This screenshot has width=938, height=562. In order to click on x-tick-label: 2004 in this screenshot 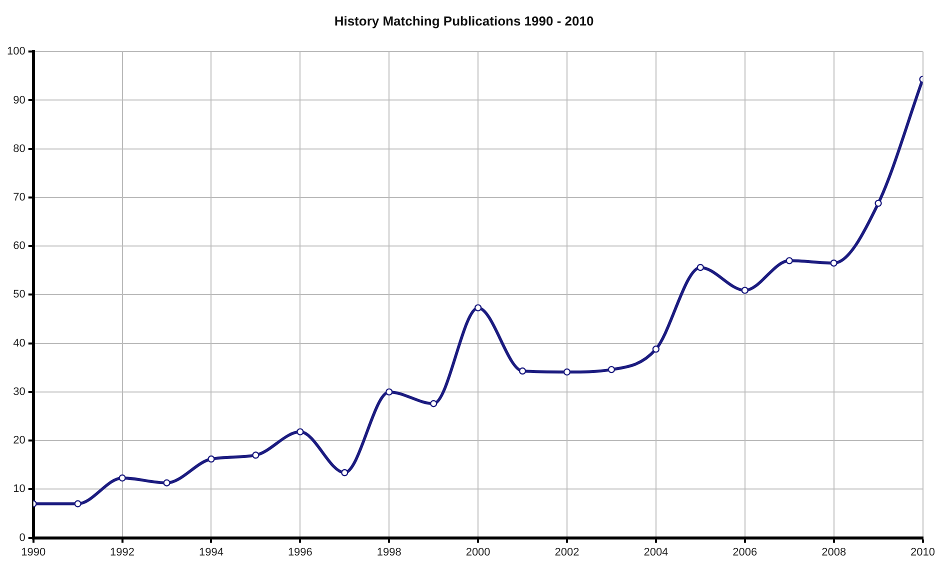, I will do `click(656, 552)`.